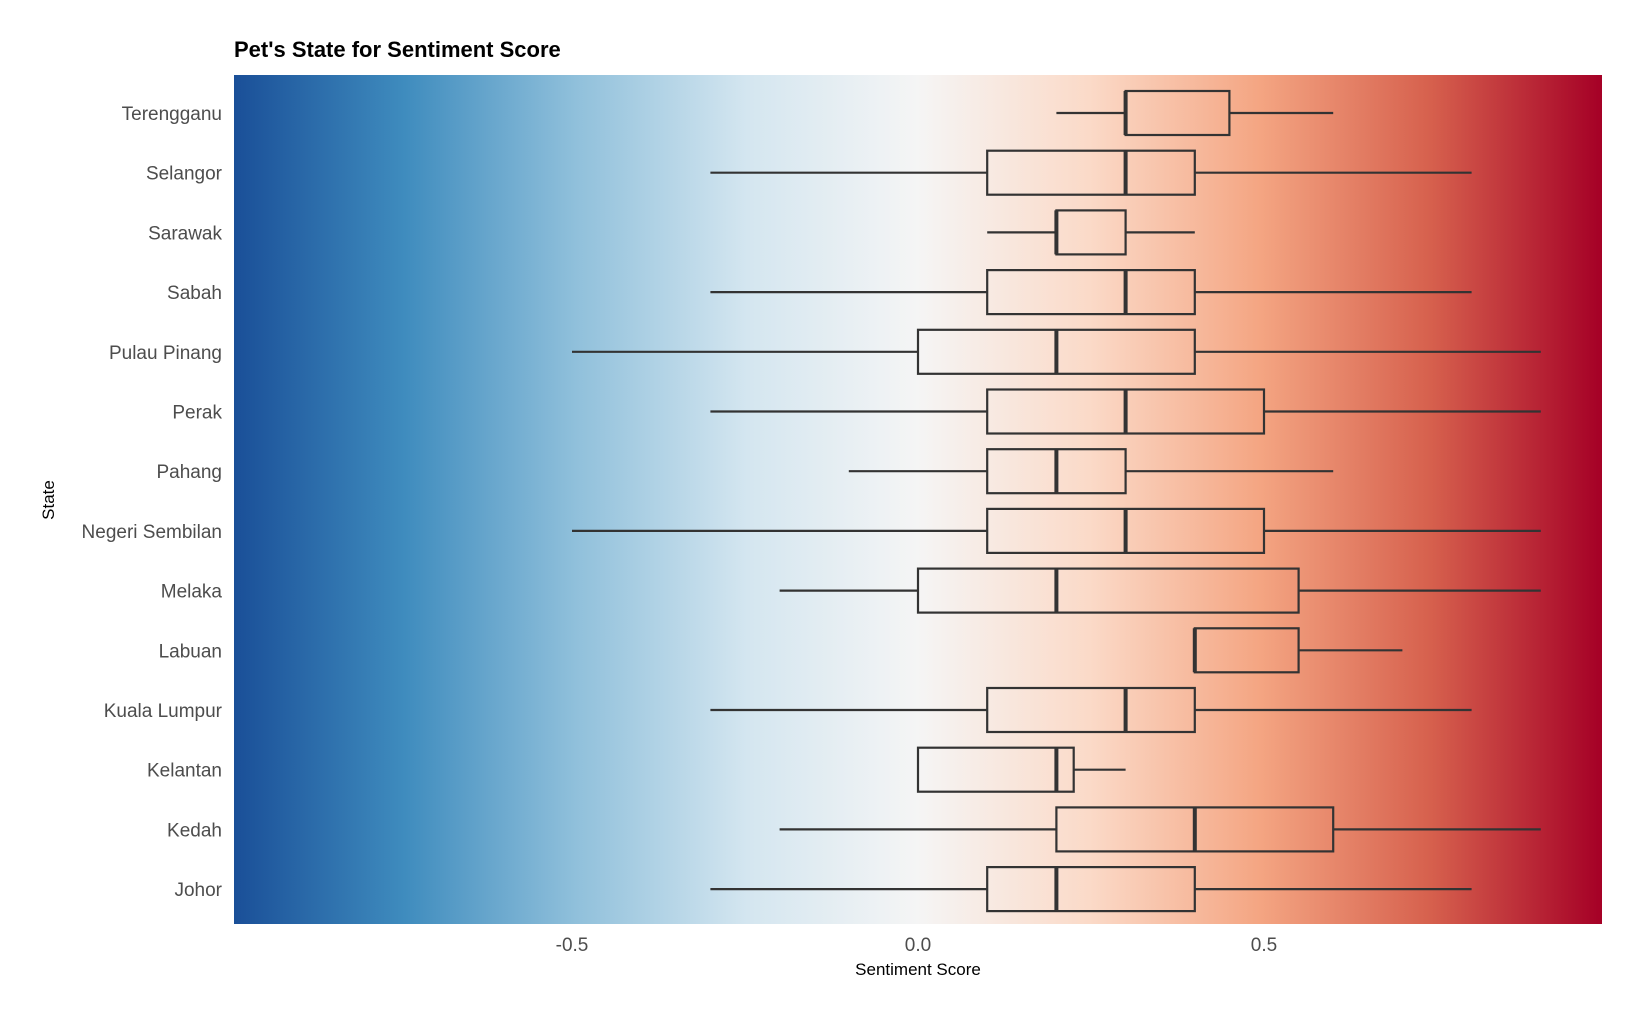  Describe the element at coordinates (48, 500) in the screenshot. I see `y-axis-title: State` at that location.